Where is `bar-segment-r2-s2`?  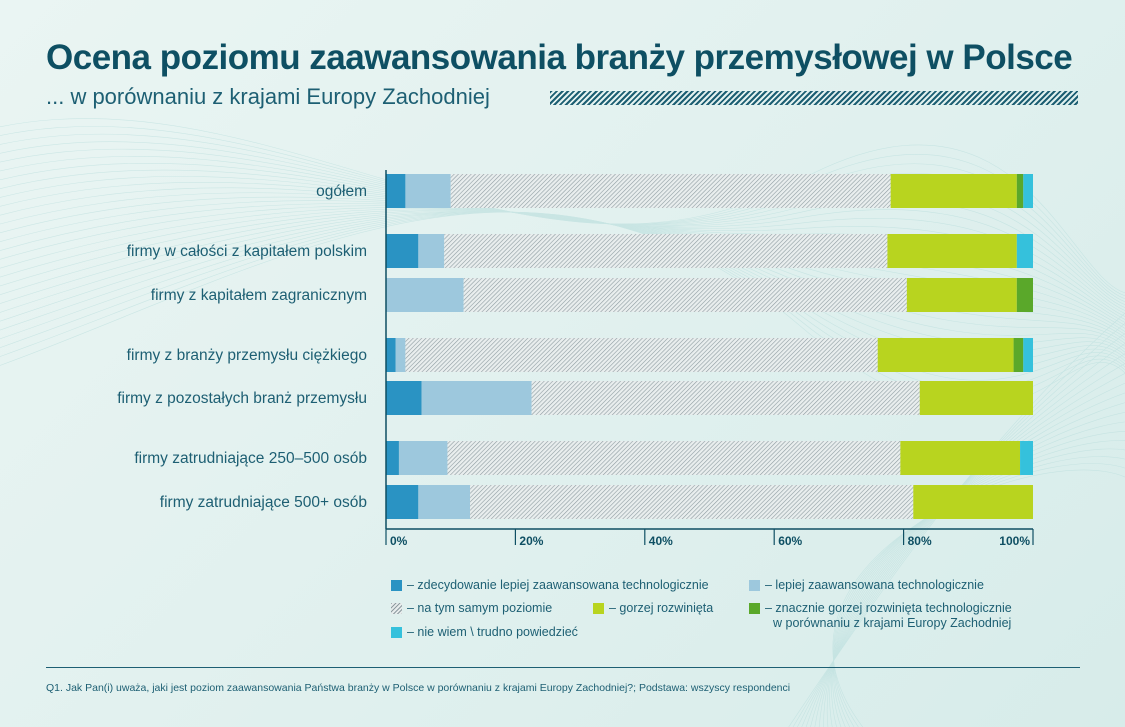 bar-segment-r2-s2 is located at coordinates (685, 295).